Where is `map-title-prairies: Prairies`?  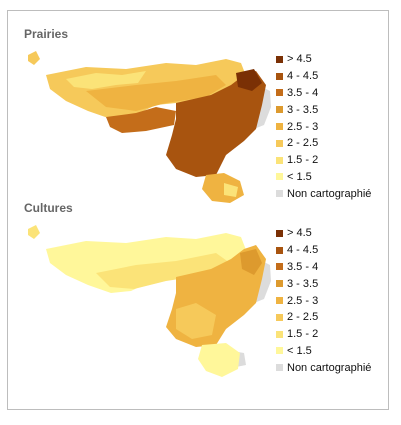 map-title-prairies: Prairies is located at coordinates (46, 34).